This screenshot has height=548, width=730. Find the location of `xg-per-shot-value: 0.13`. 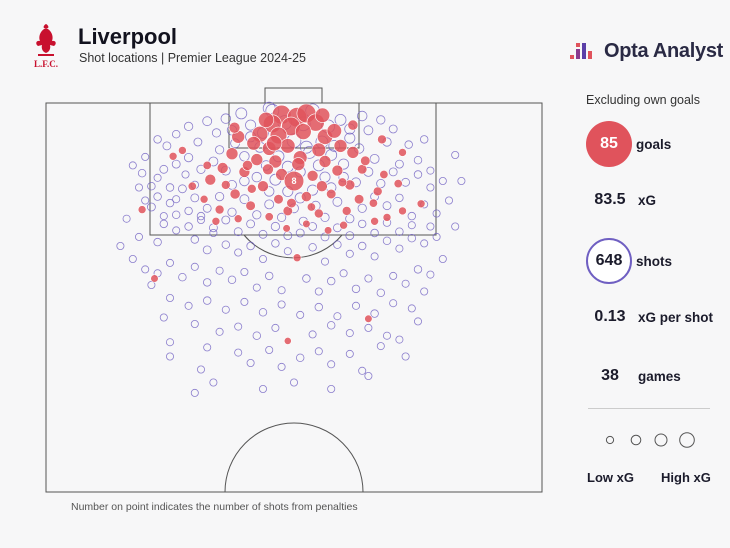

xg-per-shot-value: 0.13 is located at coordinates (610, 316).